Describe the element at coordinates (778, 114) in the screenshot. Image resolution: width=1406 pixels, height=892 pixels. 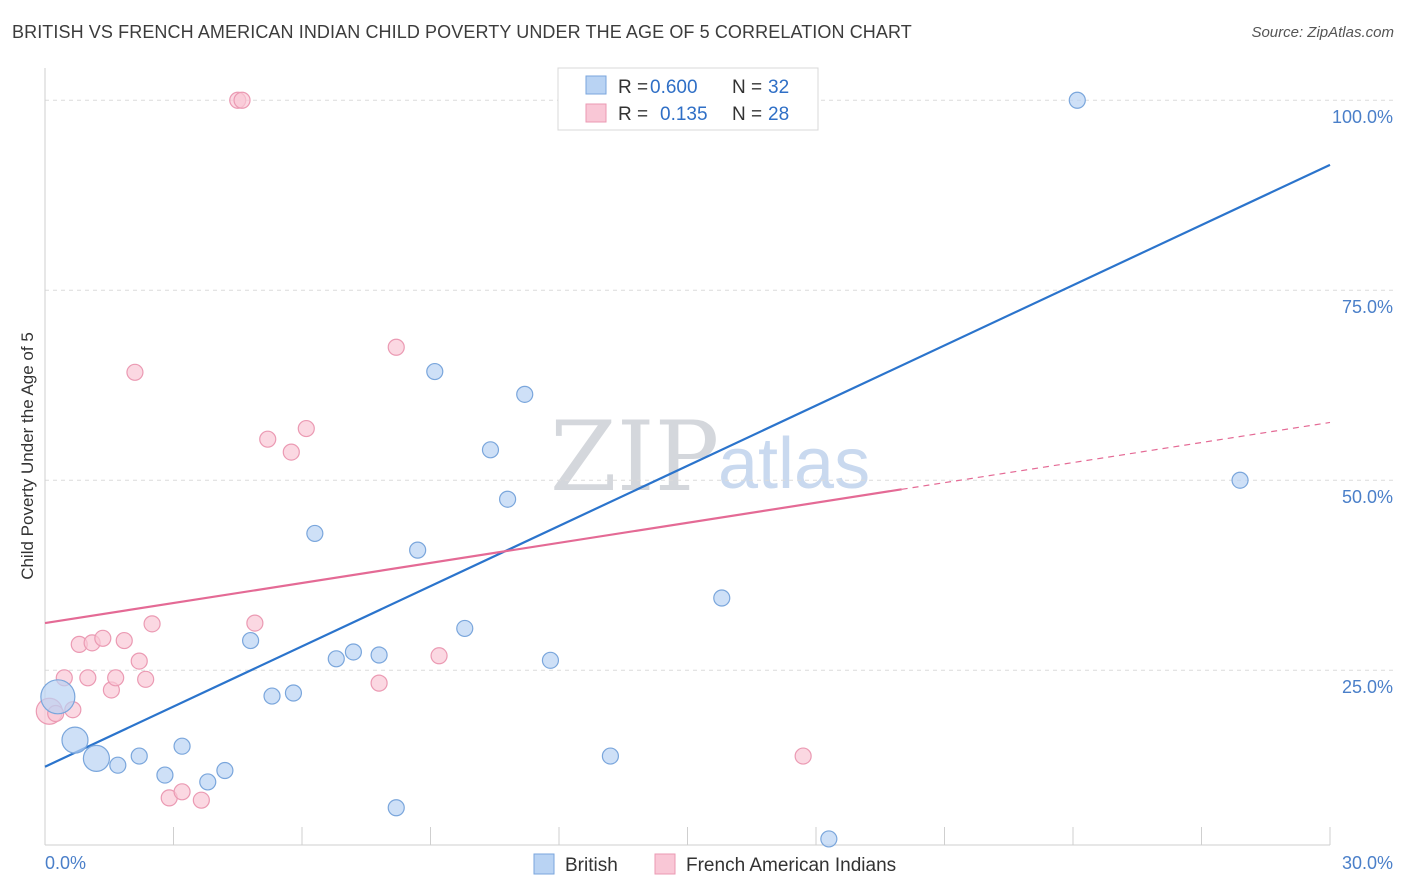
I see `legend-french-n-value: 28` at that location.